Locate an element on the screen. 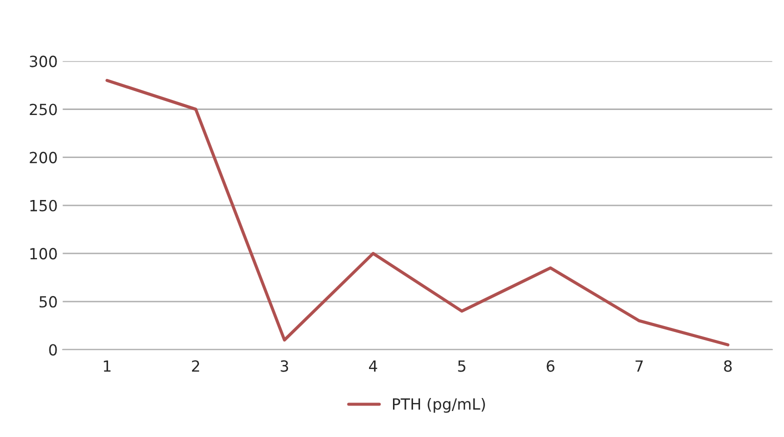 The width and height of the screenshot is (784, 437). y-tick-label: 200 is located at coordinates (43, 158).